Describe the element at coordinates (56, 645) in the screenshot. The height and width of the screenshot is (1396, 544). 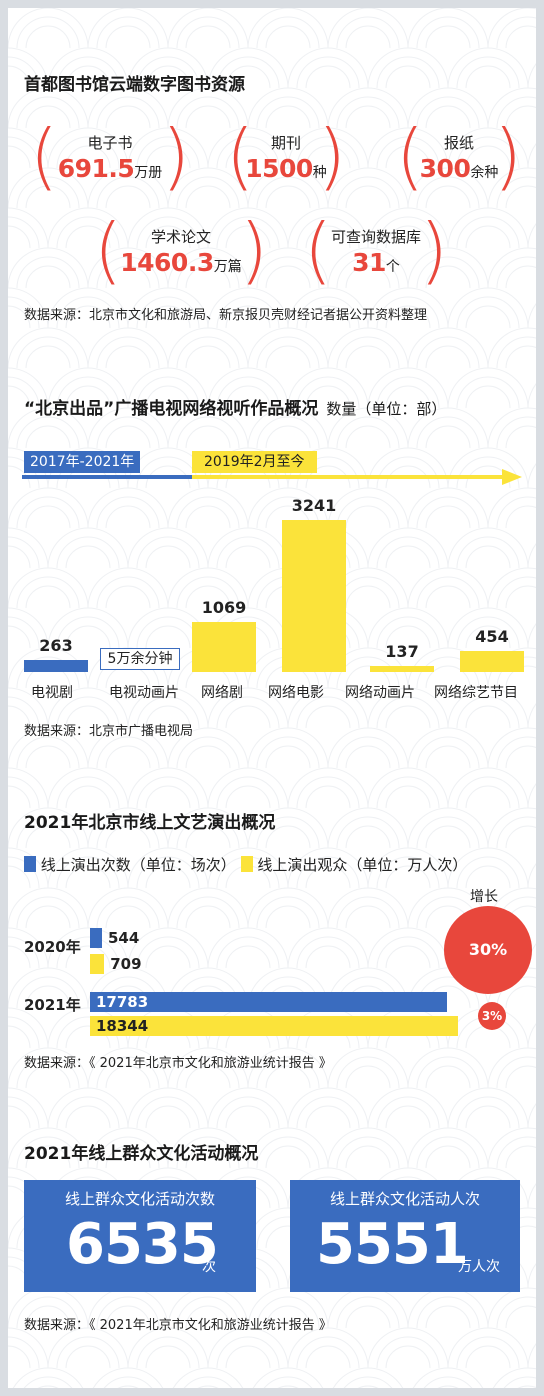
I see `bar-value-label: 263` at that location.